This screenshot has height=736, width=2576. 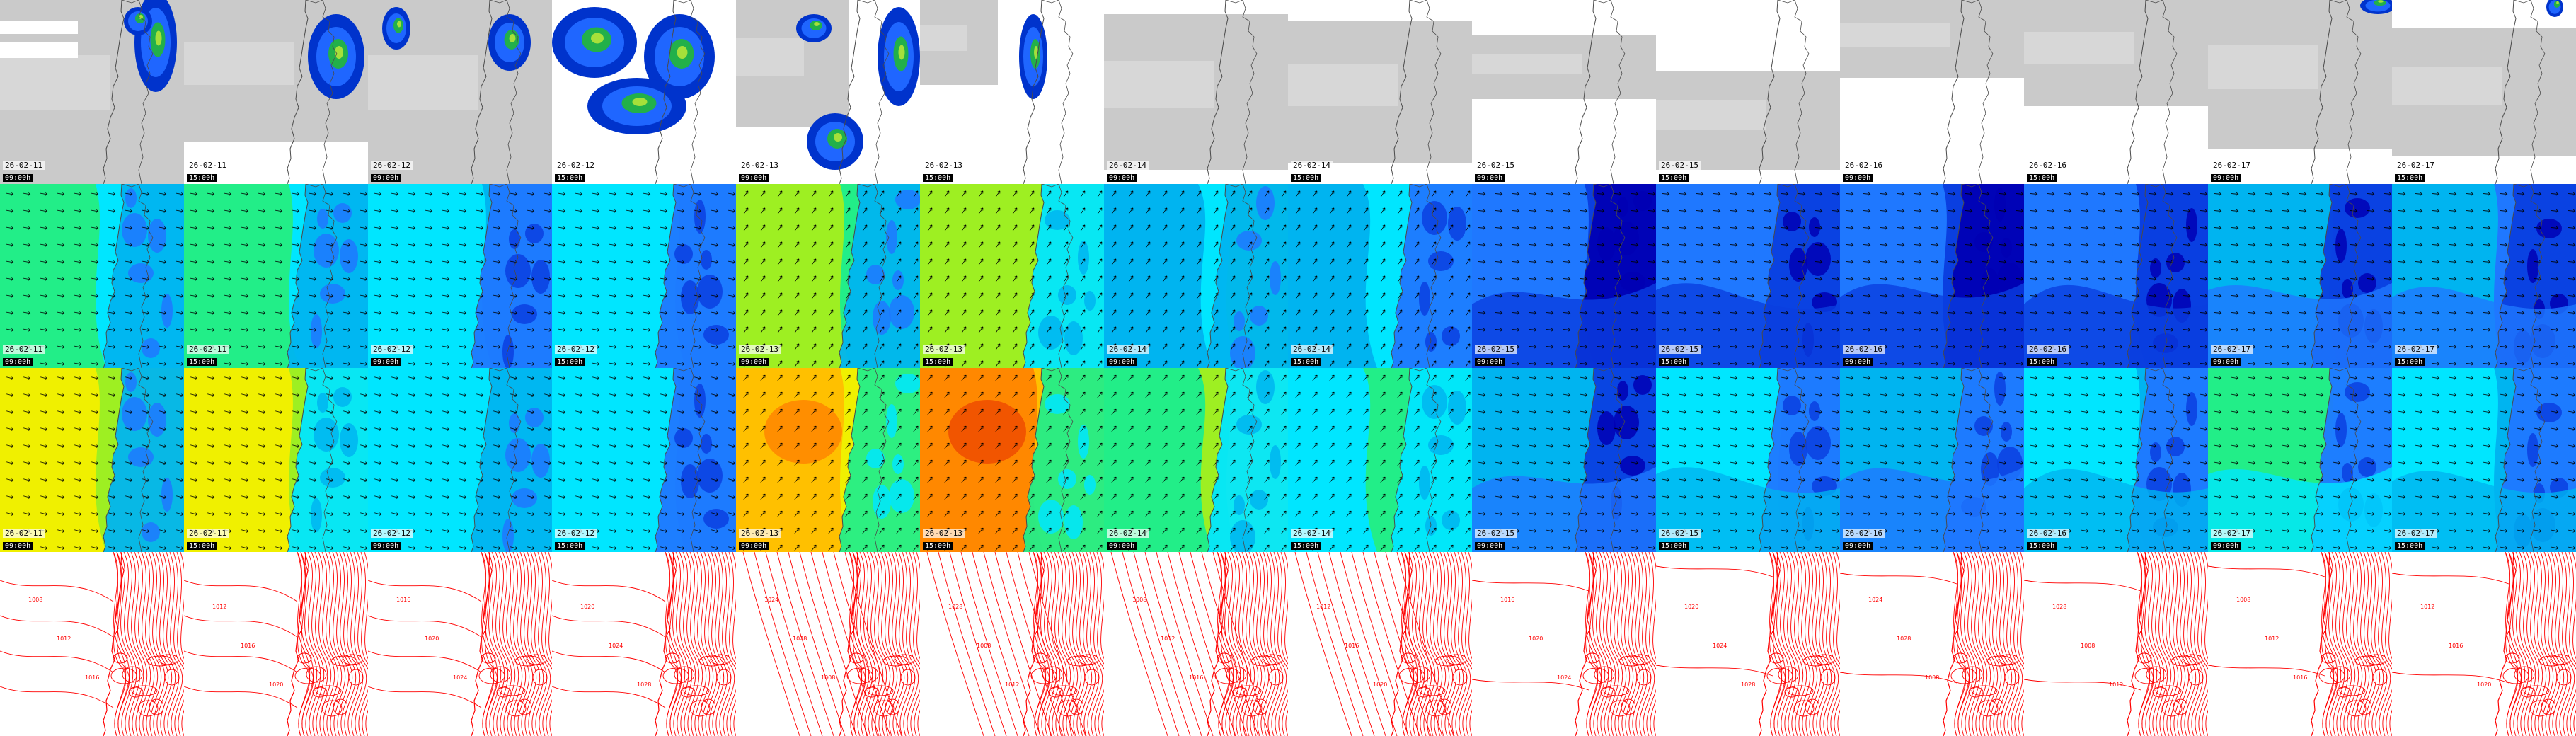 I want to click on map-tile-wind-speed-10m: 26-02-12 09:00h, so click(x=460, y=276).